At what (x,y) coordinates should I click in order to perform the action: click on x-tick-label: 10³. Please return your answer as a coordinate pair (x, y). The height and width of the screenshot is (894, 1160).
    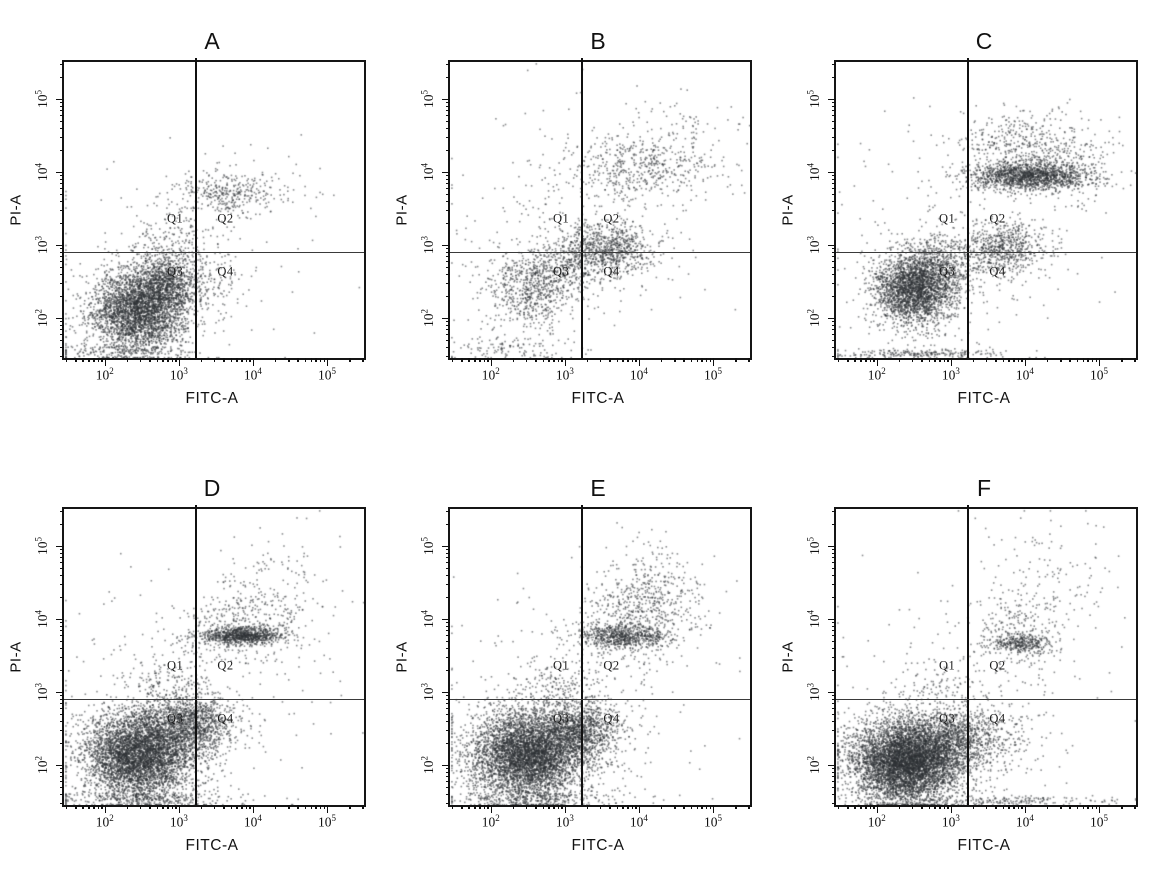
    Looking at the image, I should click on (950, 821).